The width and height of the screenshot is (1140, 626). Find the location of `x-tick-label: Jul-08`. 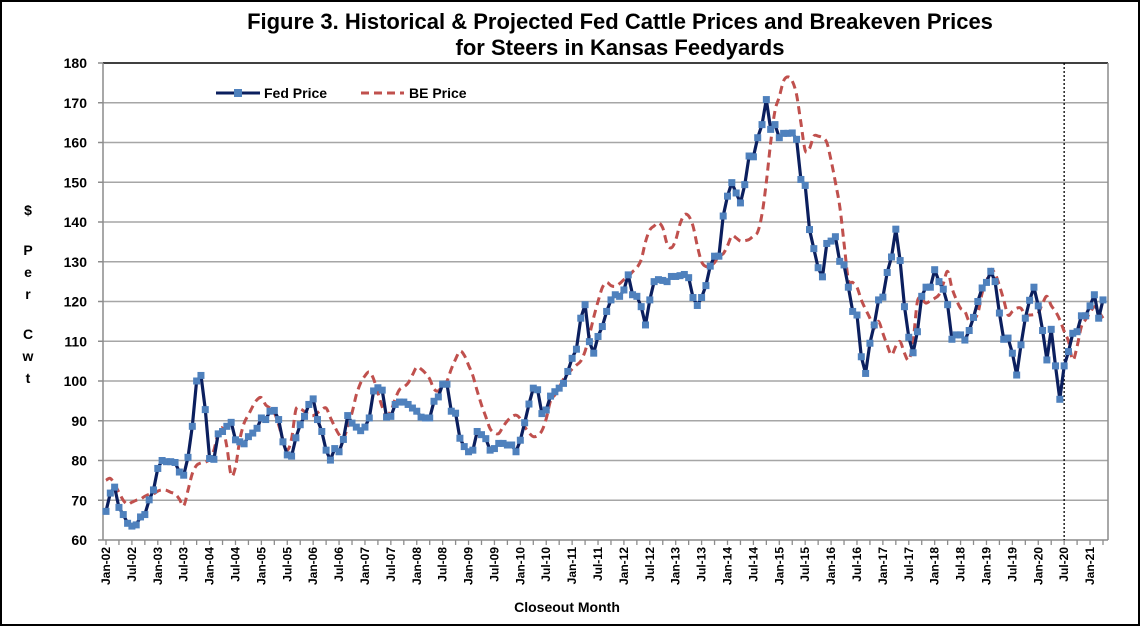

x-tick-label: Jul-08 is located at coordinates (443, 564).